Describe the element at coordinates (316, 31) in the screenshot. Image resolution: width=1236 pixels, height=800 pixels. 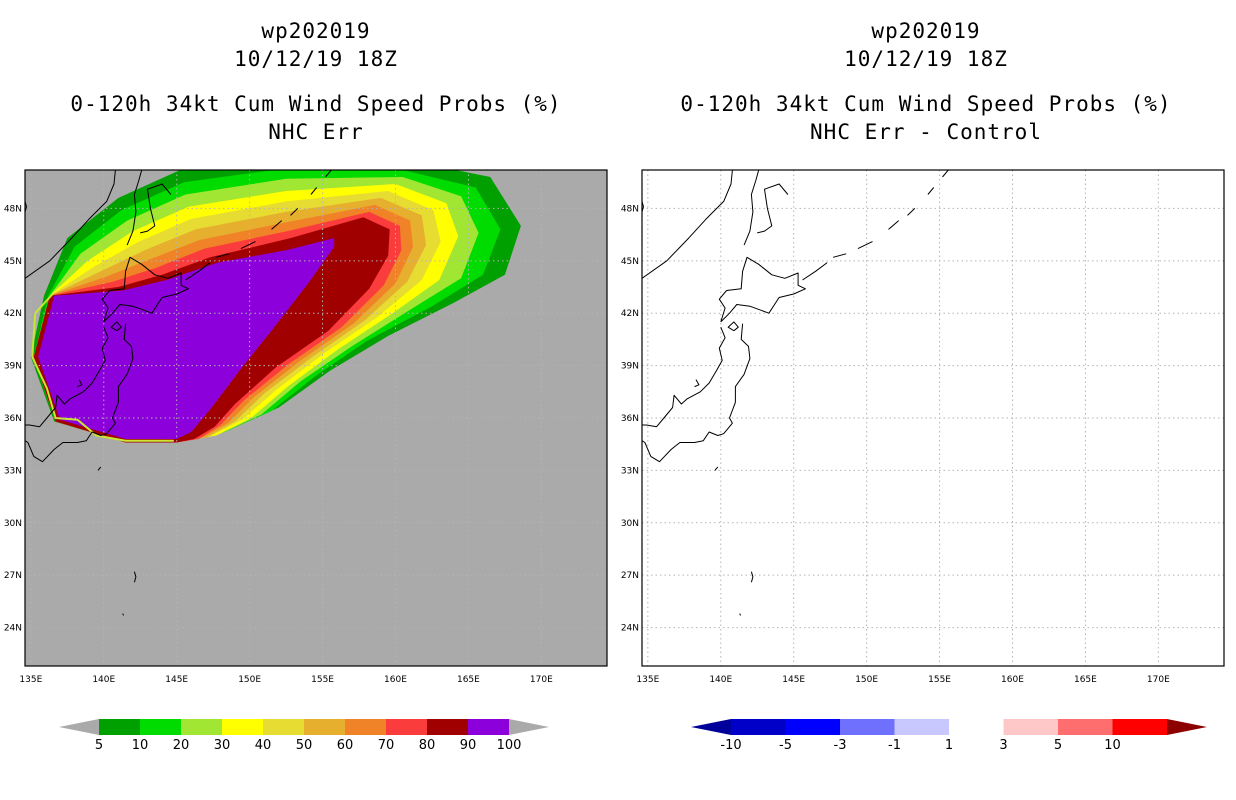
I see `left-title-basin: wp202019` at that location.